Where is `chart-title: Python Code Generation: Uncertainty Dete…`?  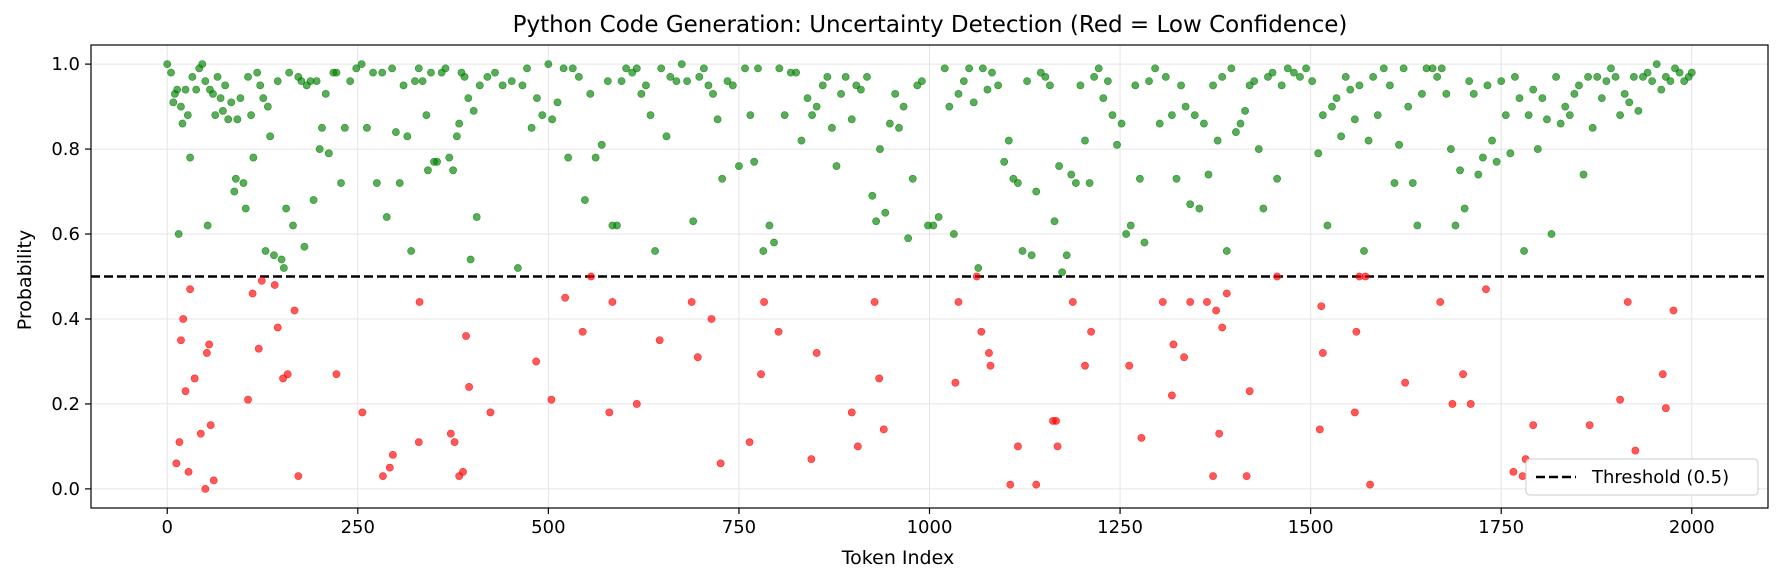 chart-title: Python Code Generation: Uncertainty Dete… is located at coordinates (930, 25).